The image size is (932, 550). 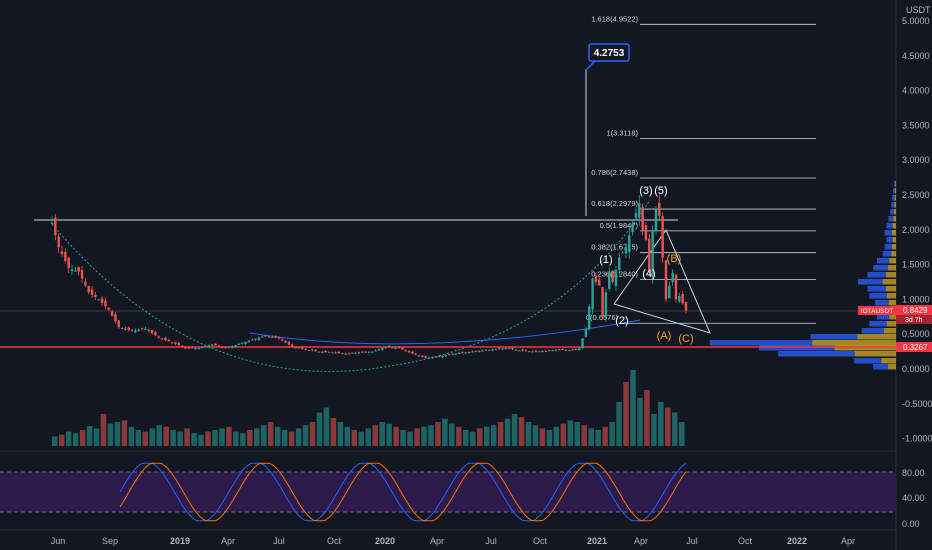 What do you see at coordinates (914, 320) in the screenshot?
I see `countdown-value: 3d 7h` at bounding box center [914, 320].